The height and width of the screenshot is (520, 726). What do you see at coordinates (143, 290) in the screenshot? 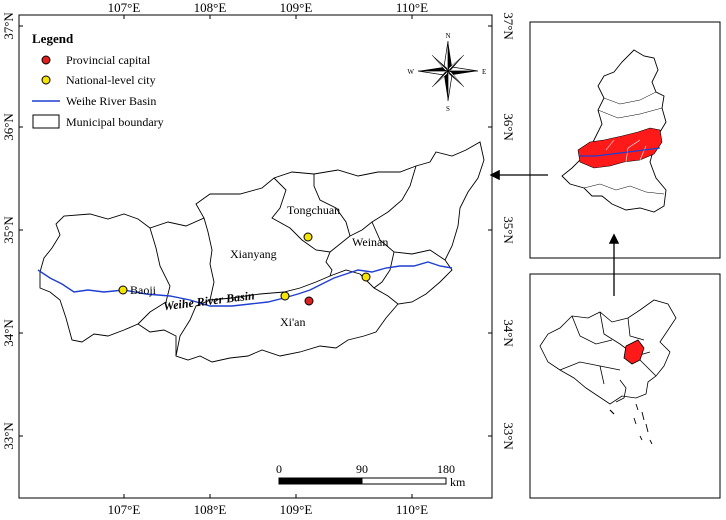
I see `baoji-label: Baoji` at bounding box center [143, 290].